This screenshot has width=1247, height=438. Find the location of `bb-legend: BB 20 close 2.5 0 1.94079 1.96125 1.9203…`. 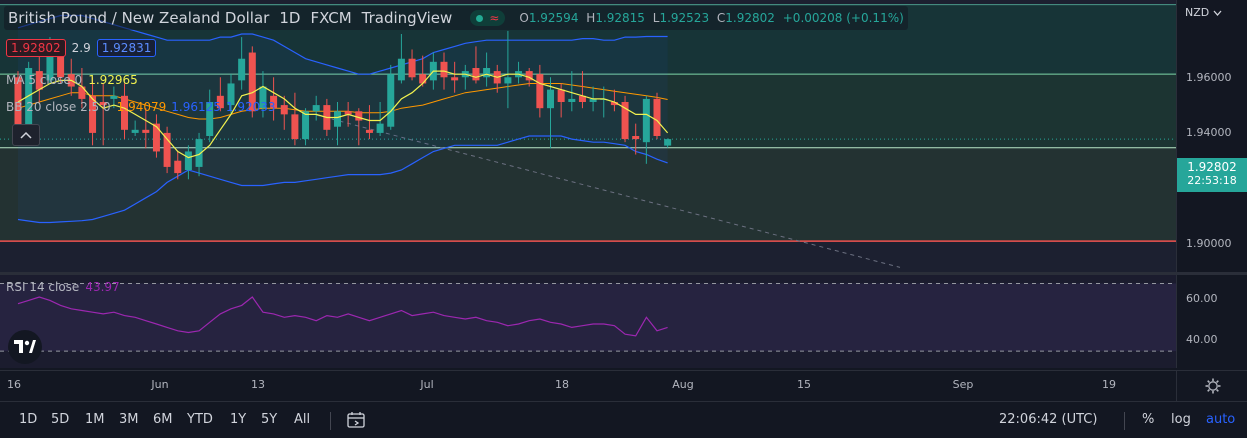

bb-legend: BB 20 close 2.5 0 1.94079 1.96125 1.9203… is located at coordinates (141, 107).